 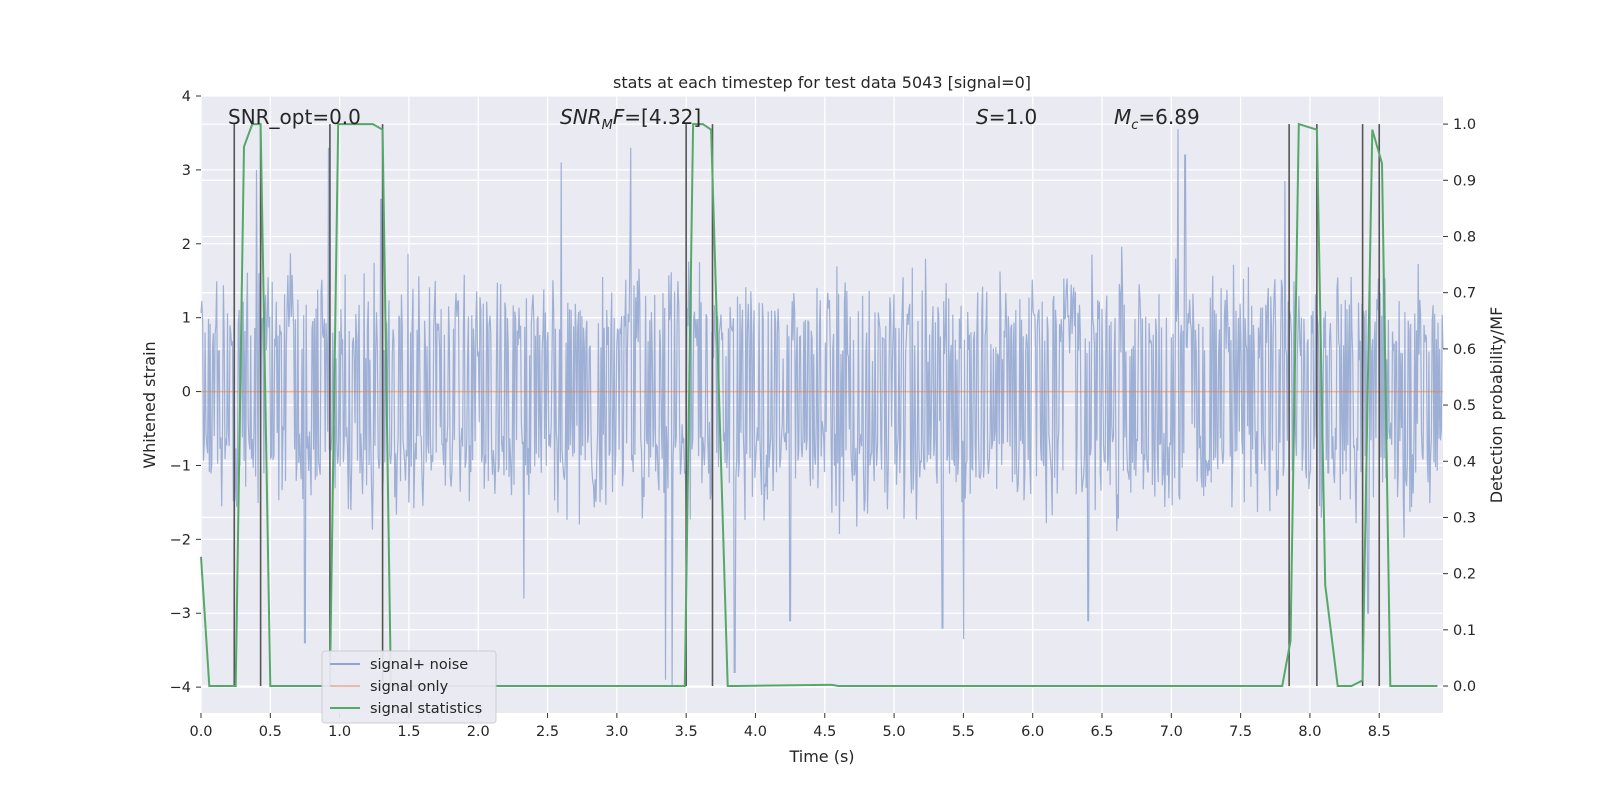 What do you see at coordinates (180, 540) in the screenshot?
I see `y-tick-label: −2` at bounding box center [180, 540].